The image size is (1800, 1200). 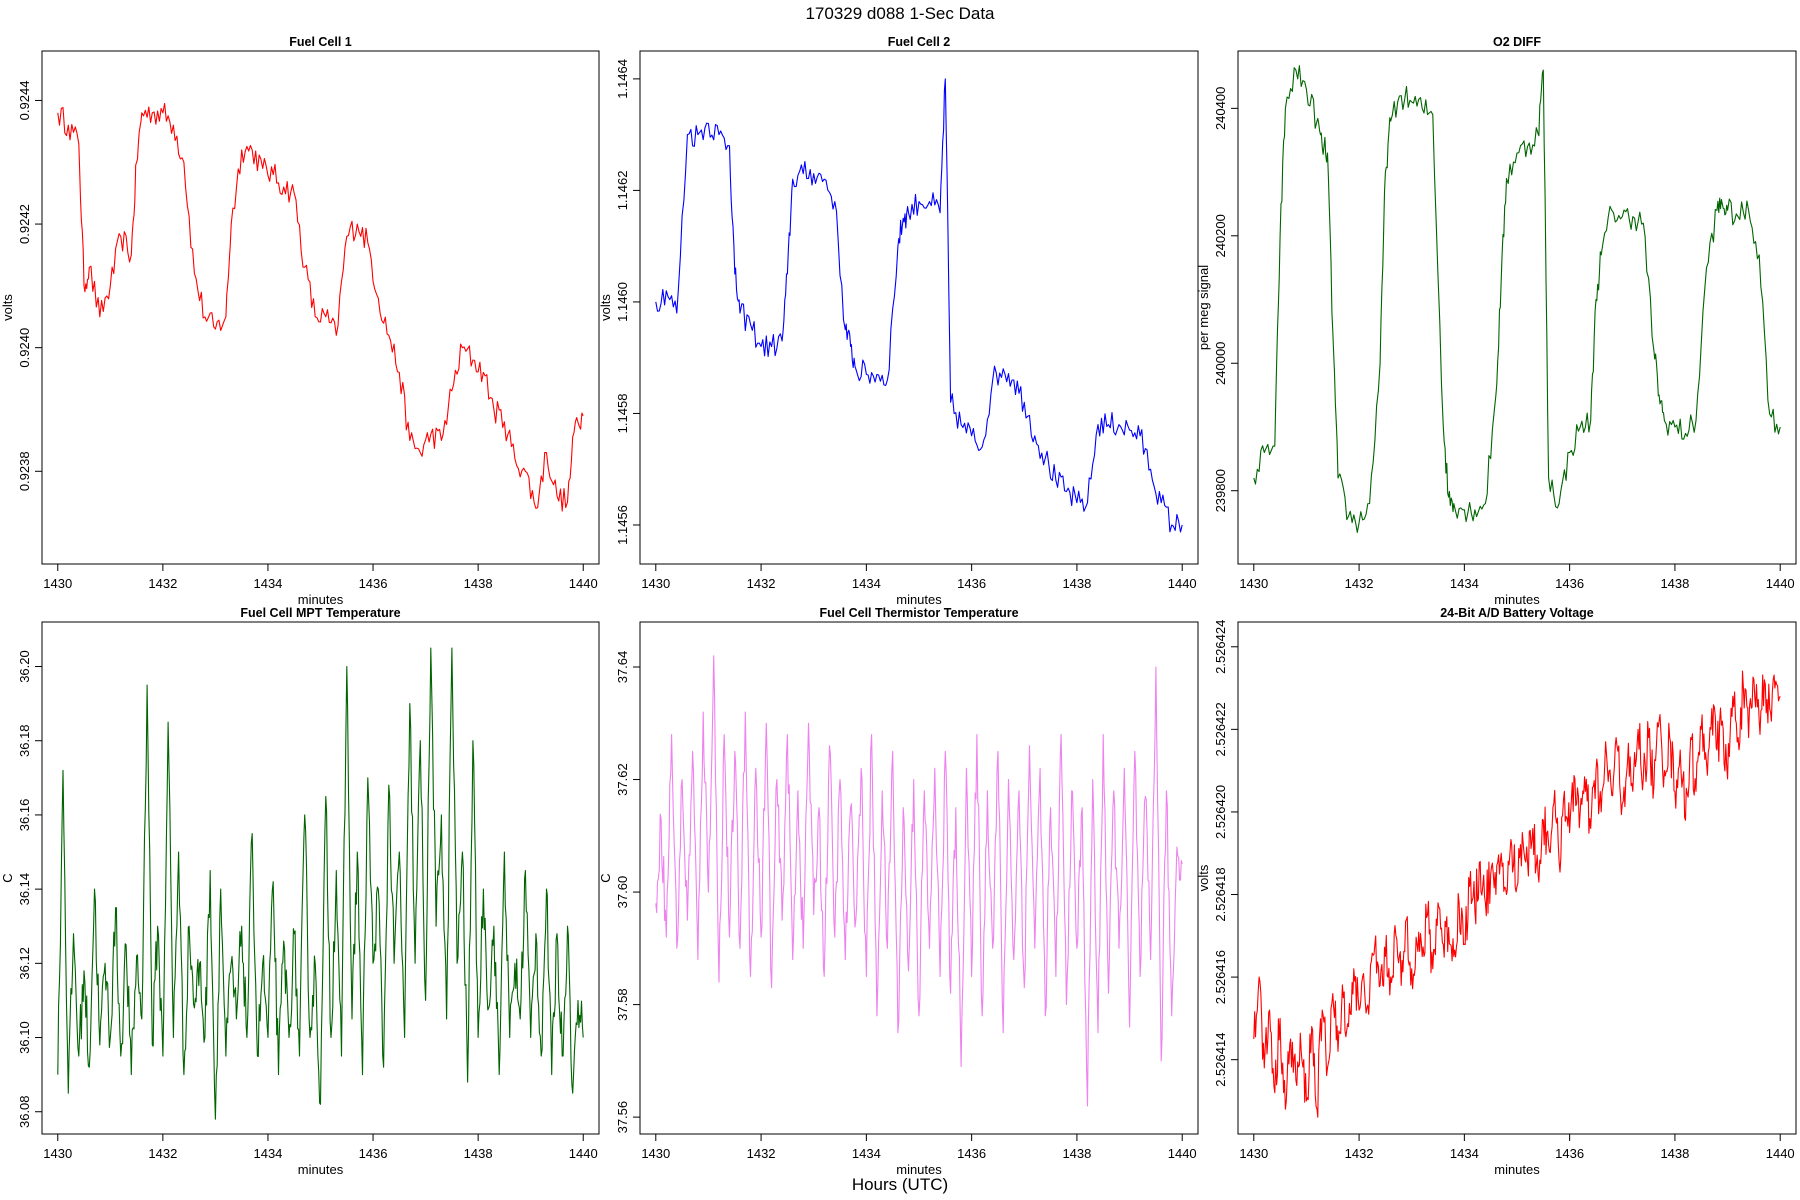 What do you see at coordinates (1203, 307) in the screenshot?
I see `y-axis-label: per meg signal` at bounding box center [1203, 307].